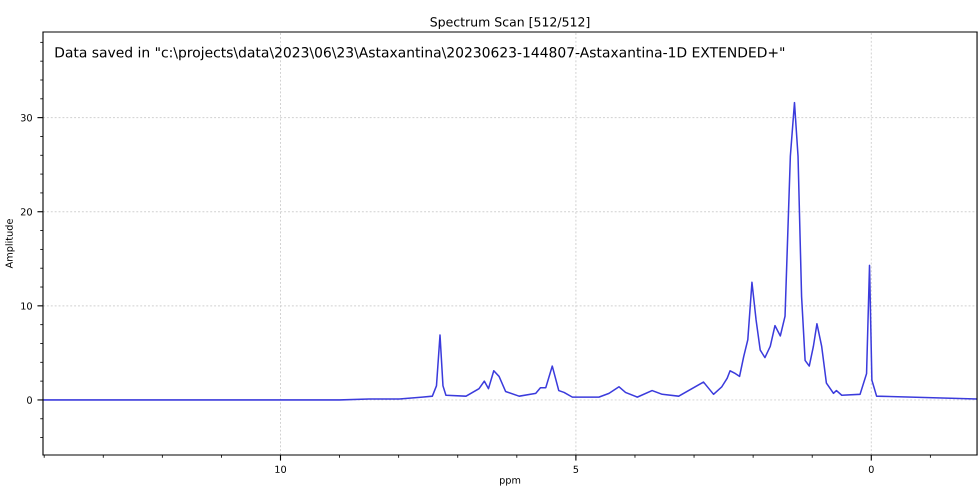 The image size is (979, 487). I want to click on x-tick-label: 10, so click(280, 469).